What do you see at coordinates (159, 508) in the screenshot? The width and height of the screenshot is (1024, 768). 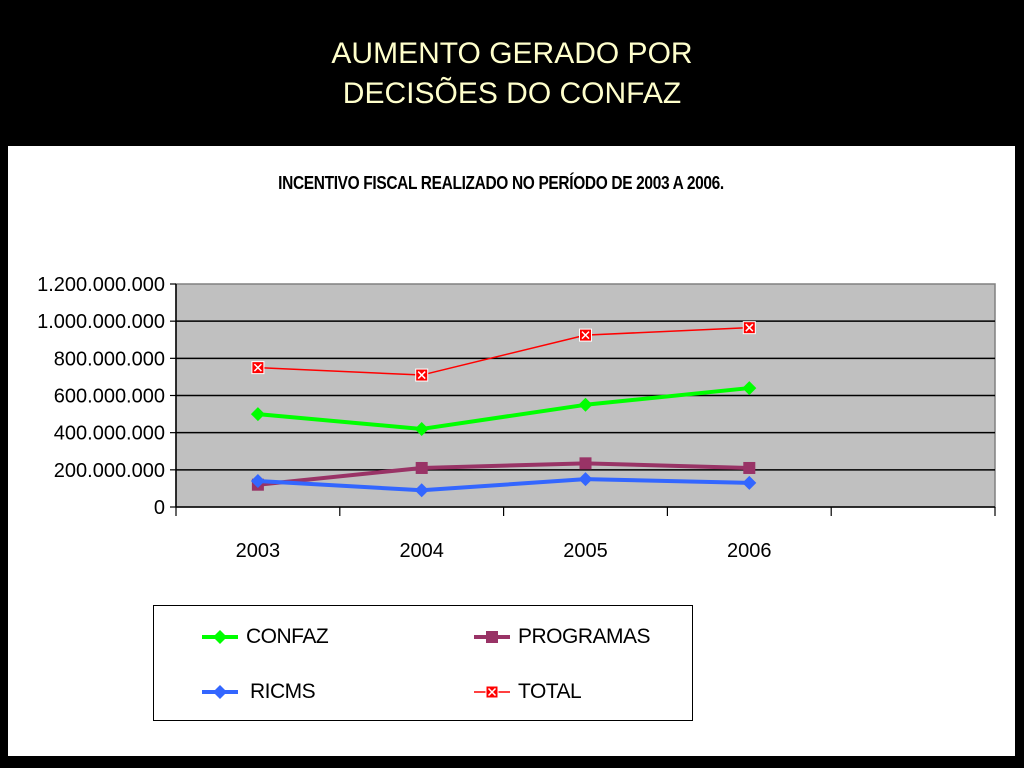 I see `y-tick-label: 0` at bounding box center [159, 508].